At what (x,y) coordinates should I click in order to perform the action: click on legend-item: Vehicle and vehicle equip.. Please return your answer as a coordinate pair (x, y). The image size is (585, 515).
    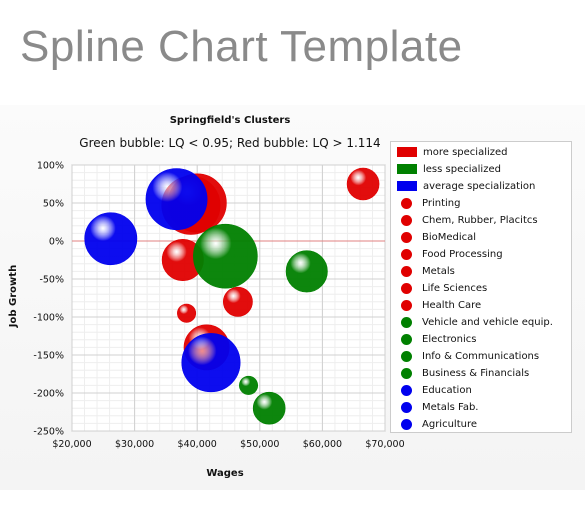
    Looking at the image, I should click on (475, 322).